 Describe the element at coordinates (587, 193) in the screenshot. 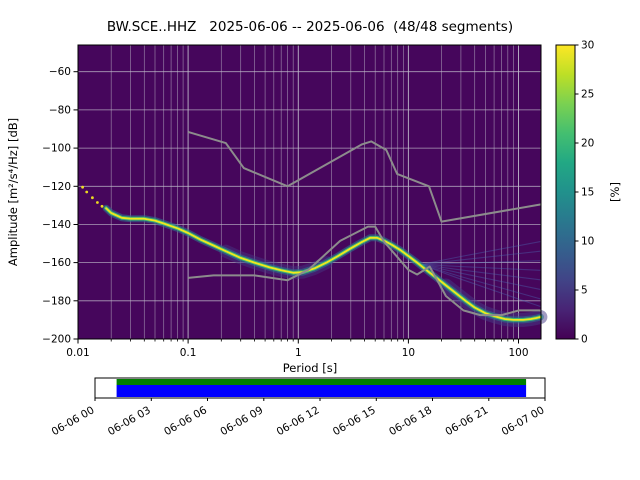

I see `colorbar-tick-label: 15` at that location.